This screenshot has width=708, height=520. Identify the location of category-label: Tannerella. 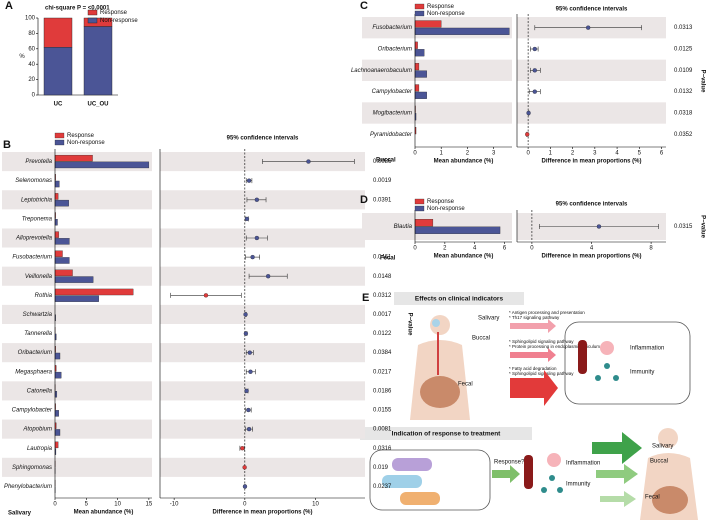
(38, 334).